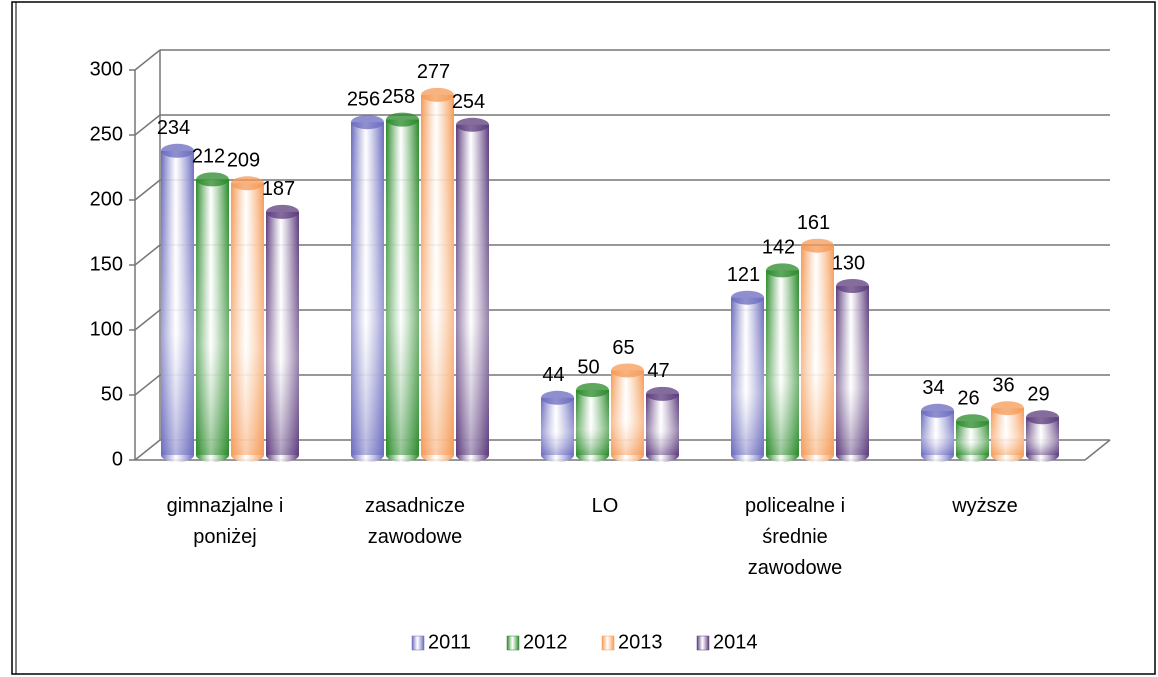 Image resolution: width=1158 pixels, height=677 pixels. What do you see at coordinates (225, 521) in the screenshot?
I see `x-tick-label: gimnazjalne i poniżej` at bounding box center [225, 521].